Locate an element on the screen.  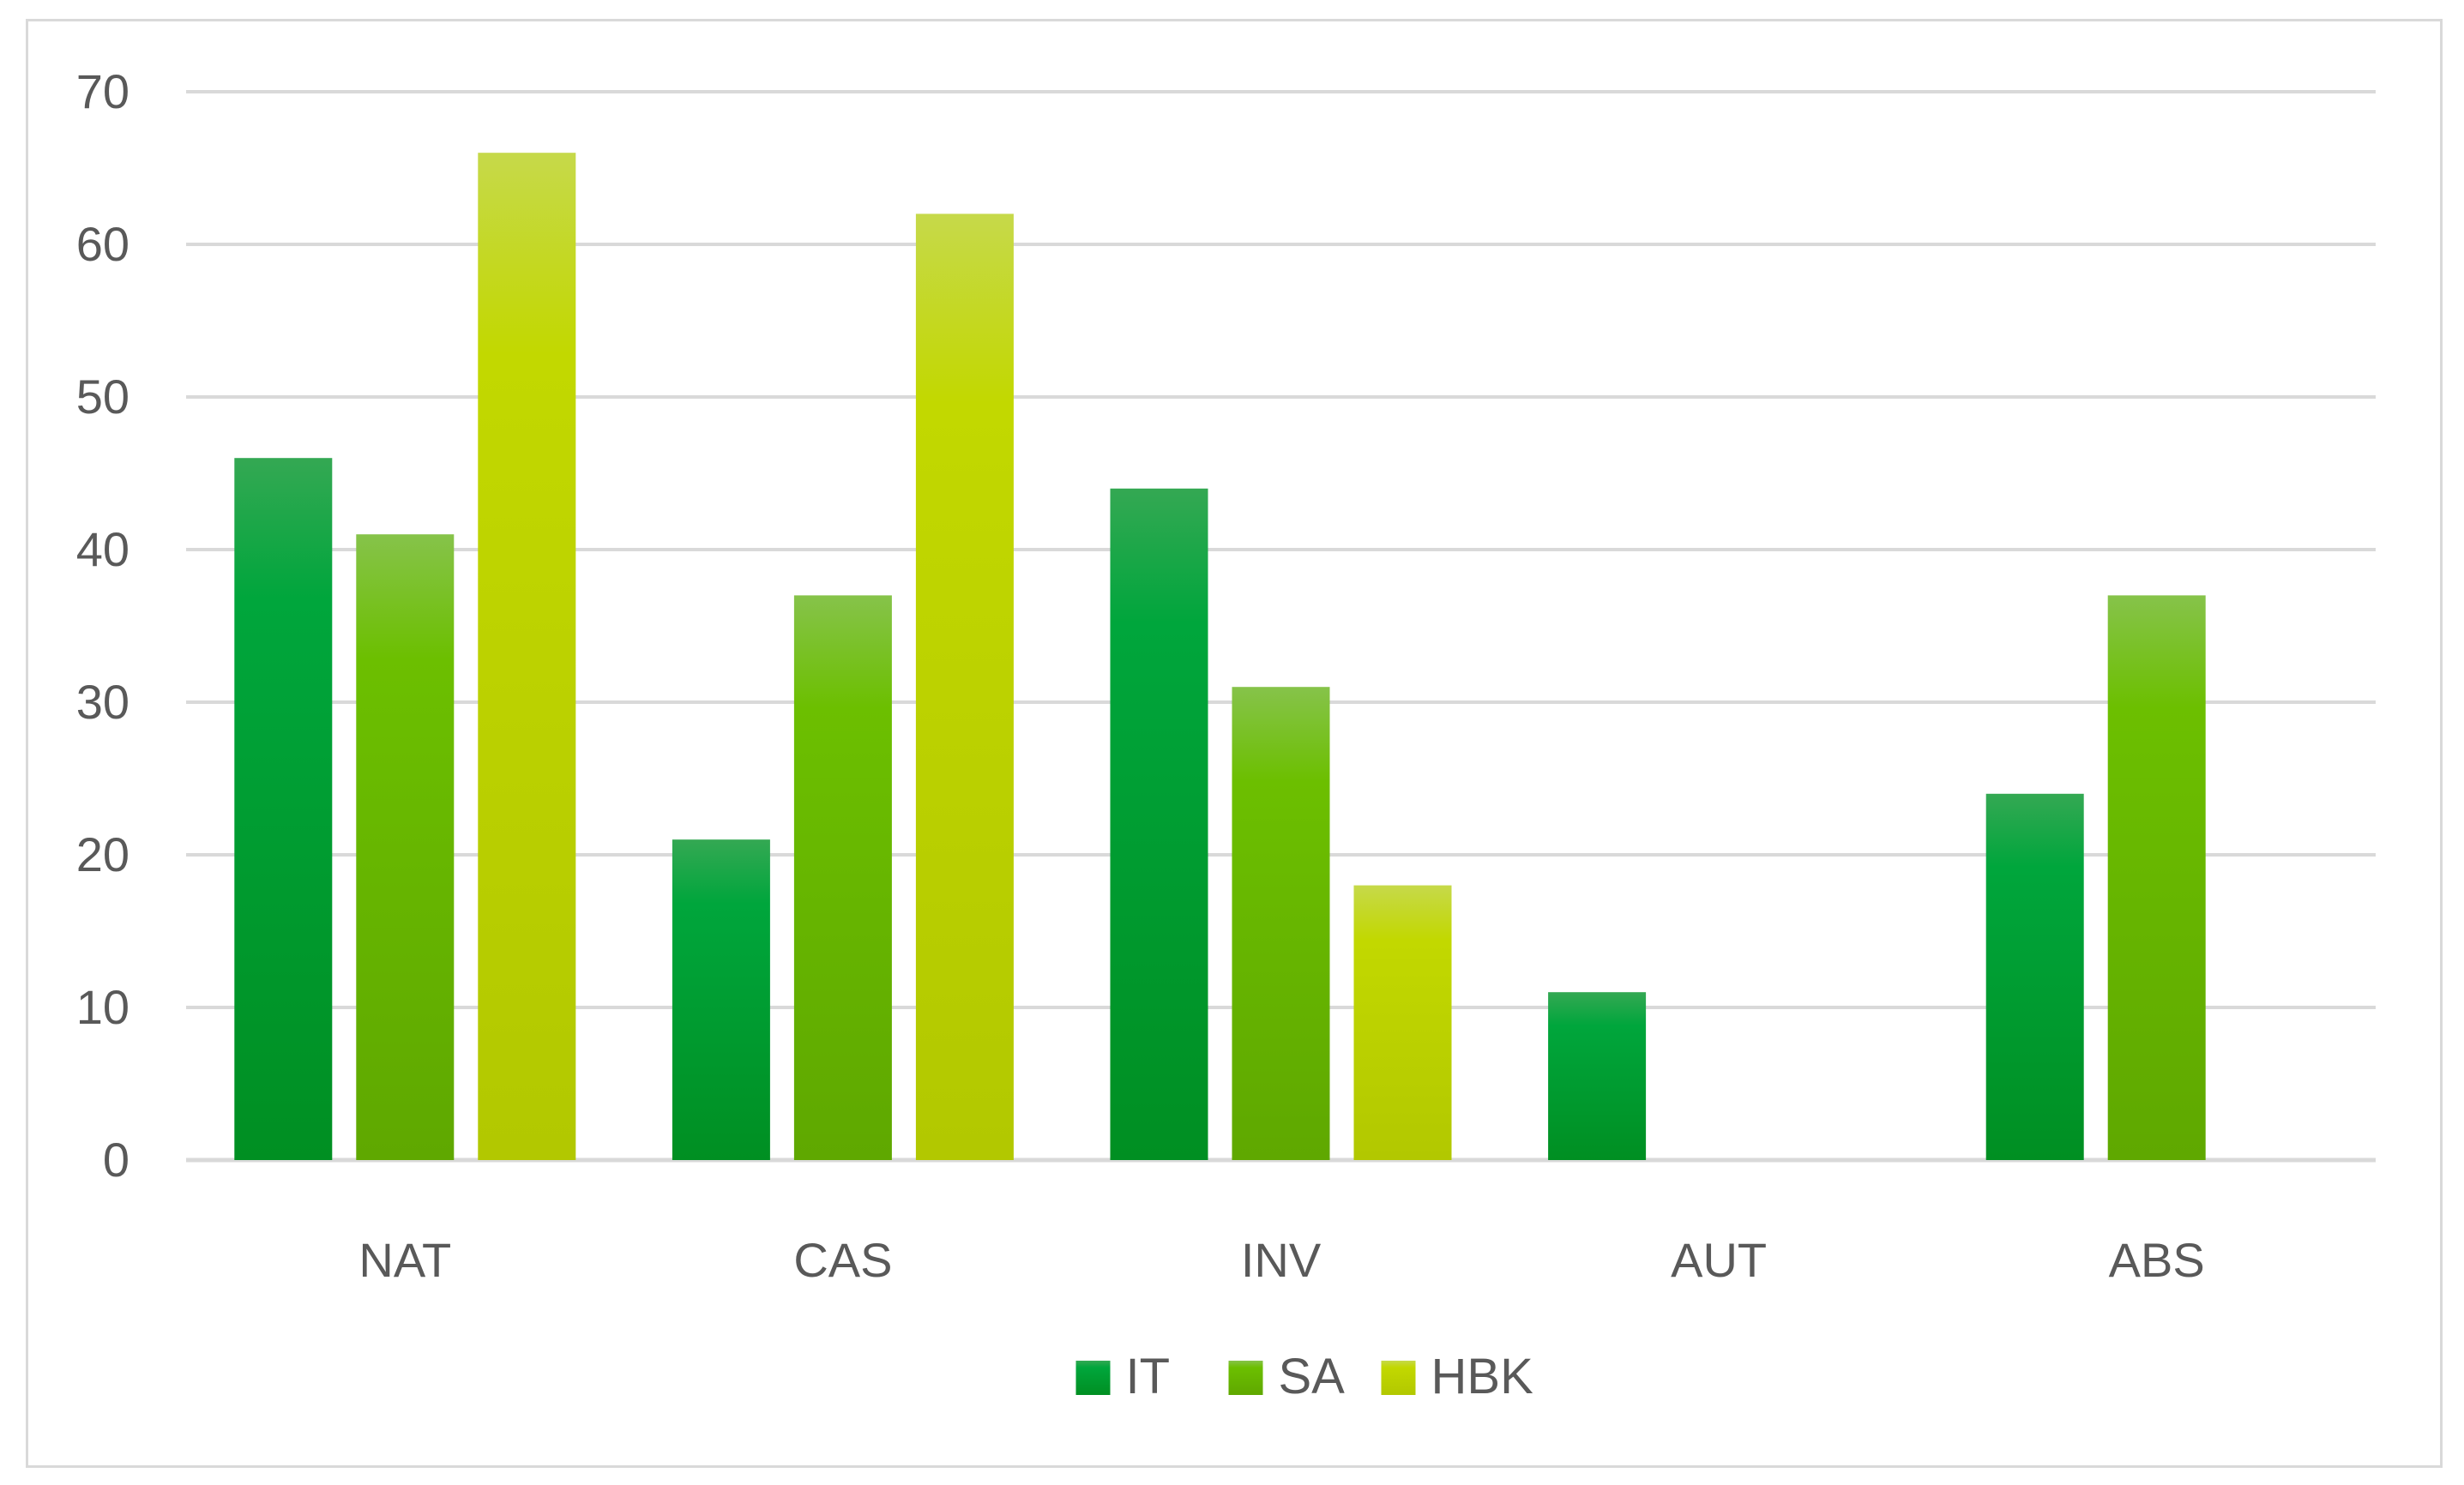
legend-item-sa: SA is located at coordinates (1287, 1376).